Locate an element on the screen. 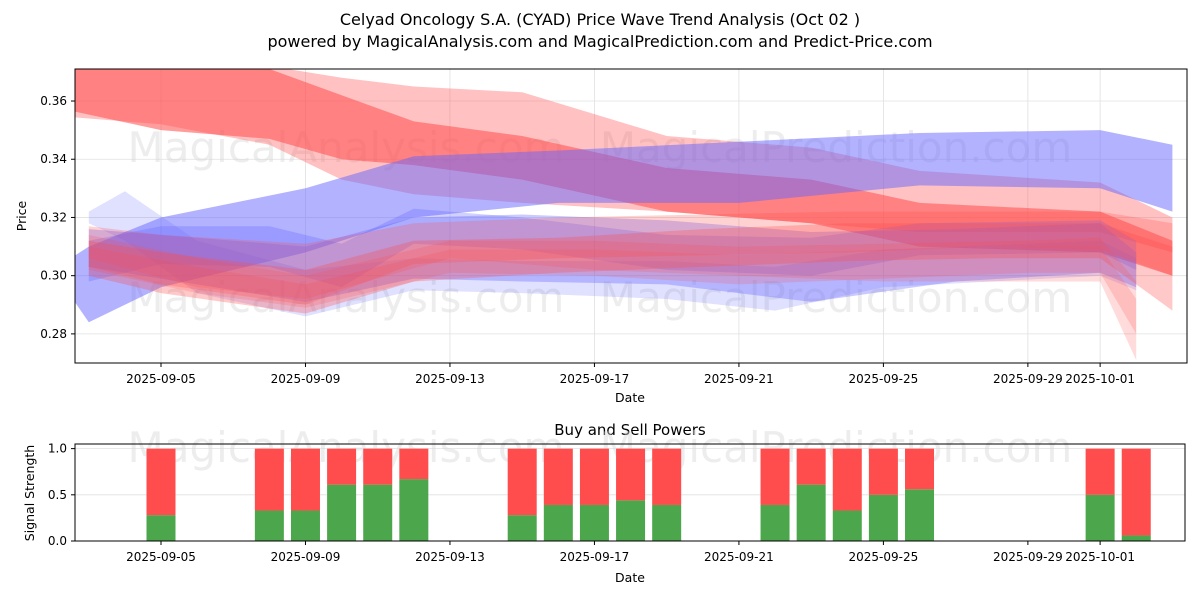  price-y-tick-label: 0.30 is located at coordinates (53, 276).